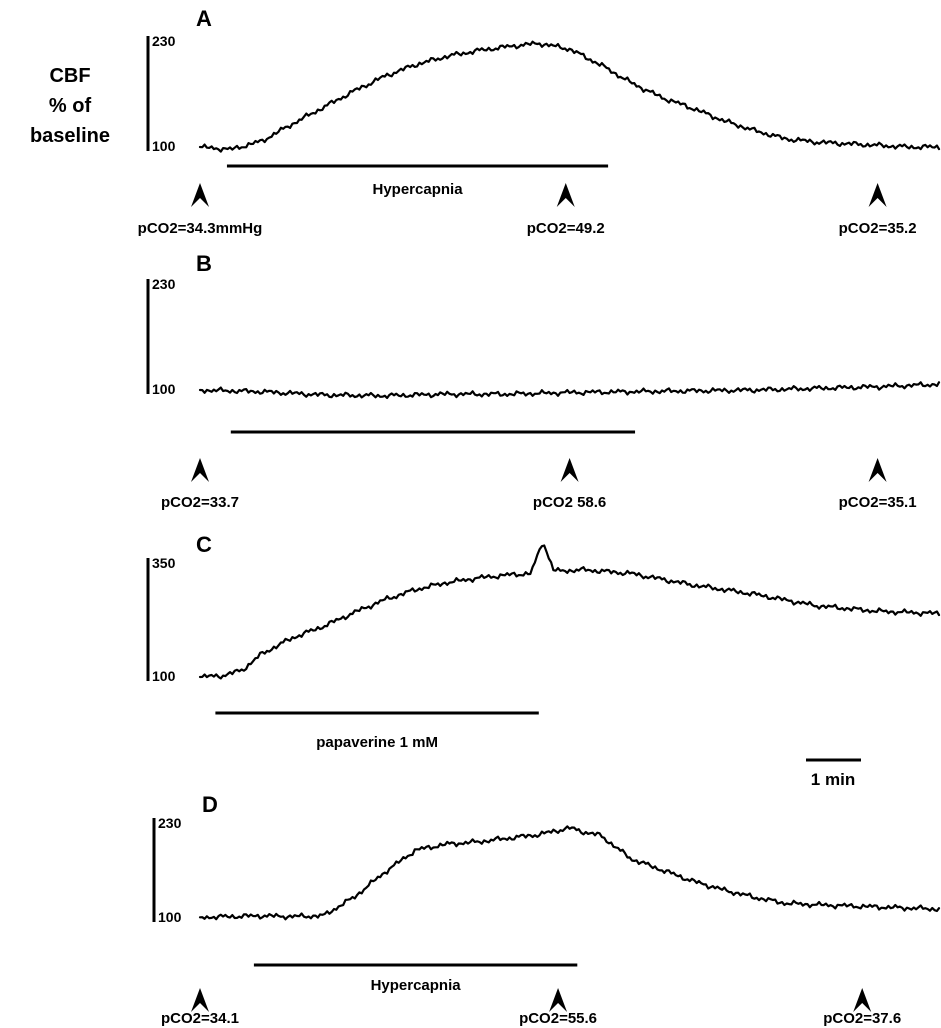 This screenshot has width=941, height=1028. What do you see at coordinates (200, 1000) in the screenshot?
I see `panel-d-arrow-1-icon` at bounding box center [200, 1000].